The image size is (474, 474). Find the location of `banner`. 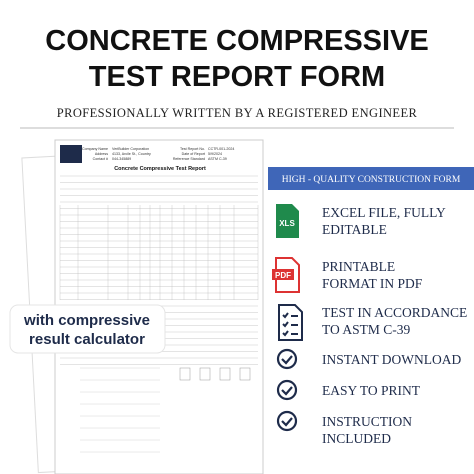

banner is located at coordinates (371, 178).